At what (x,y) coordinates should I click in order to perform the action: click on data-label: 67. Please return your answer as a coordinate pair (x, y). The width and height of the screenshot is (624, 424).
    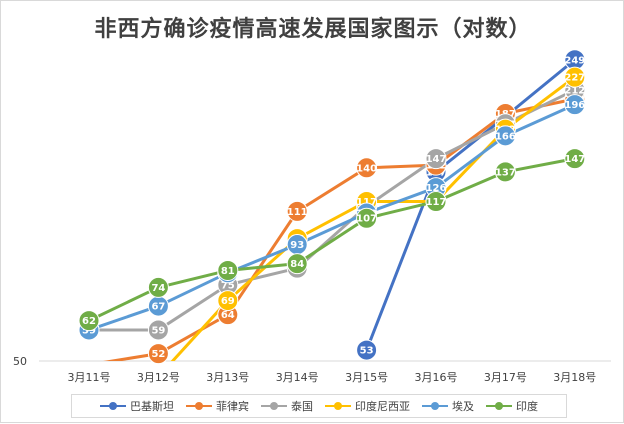
    Looking at the image, I should click on (158, 307).